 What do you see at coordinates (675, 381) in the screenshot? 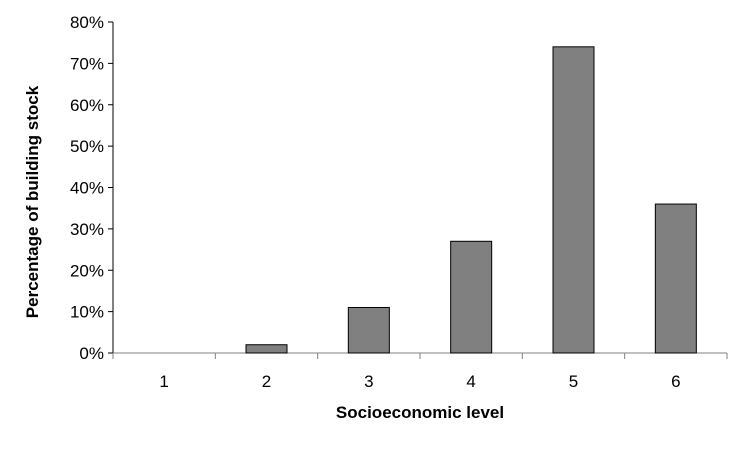
I see `x-tick-label: 6` at bounding box center [675, 381].